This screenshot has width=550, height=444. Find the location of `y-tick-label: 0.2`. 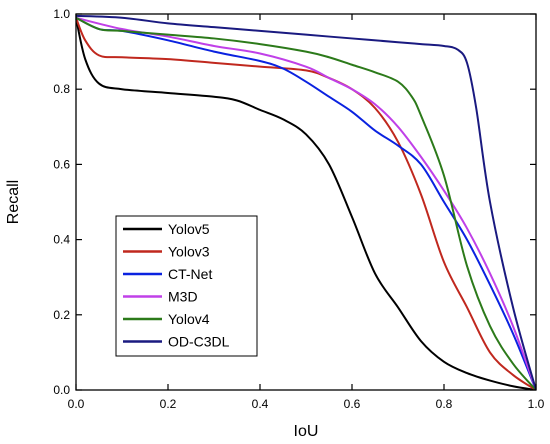

y-tick-label: 0.2 is located at coordinates (61, 315).